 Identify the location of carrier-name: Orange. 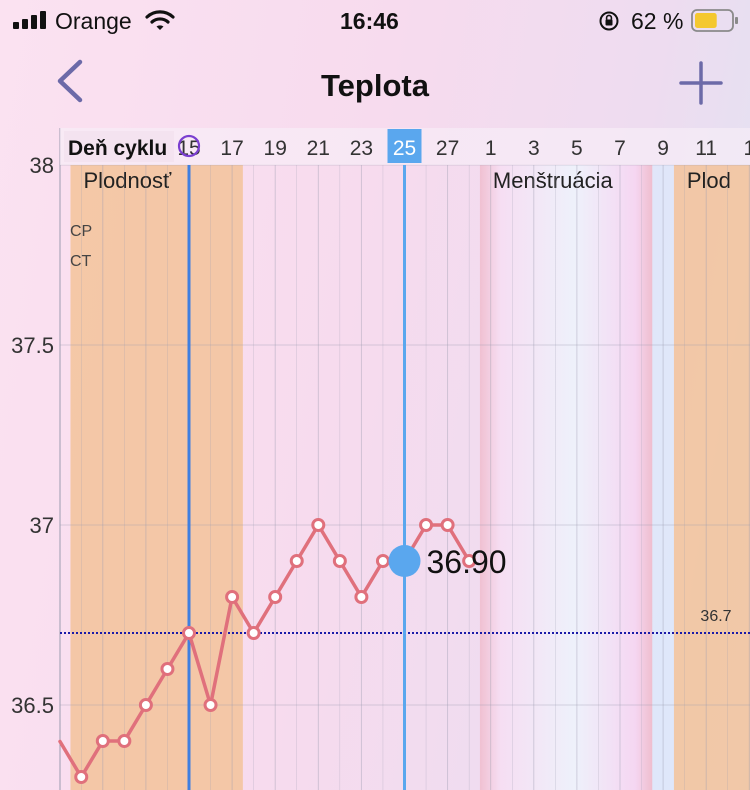
(93, 21).